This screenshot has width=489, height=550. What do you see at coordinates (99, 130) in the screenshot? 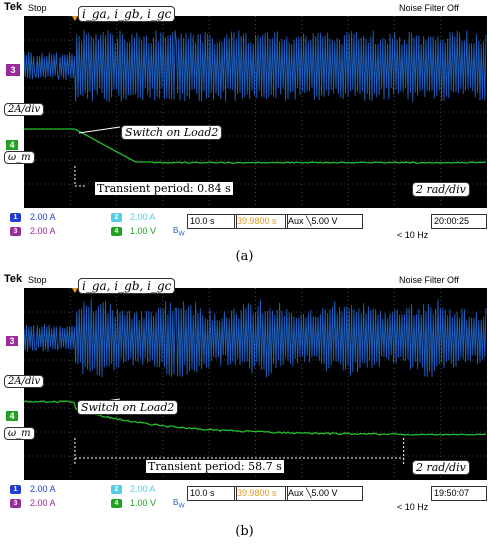
I see `switch-arrow` at bounding box center [99, 130].